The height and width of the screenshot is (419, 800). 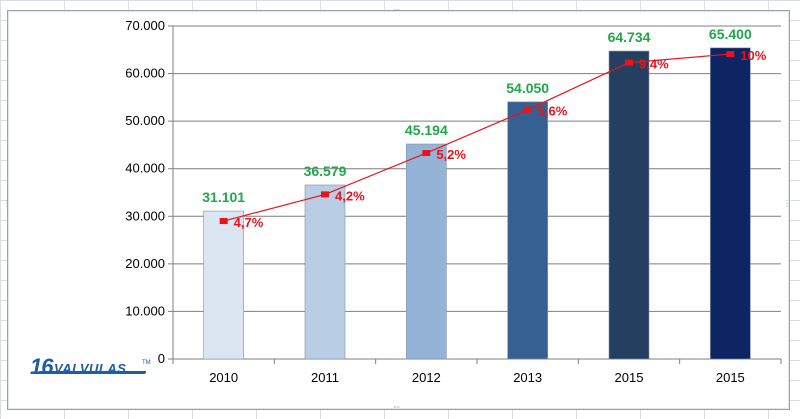 I want to click on x-tick-label: 2010, so click(x=223, y=377).